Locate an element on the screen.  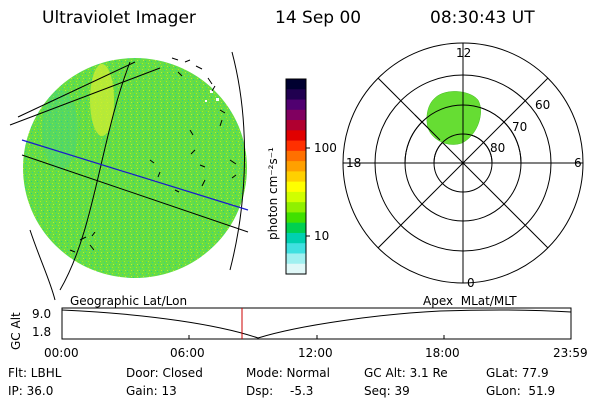
colorbar is located at coordinates (297, 176).